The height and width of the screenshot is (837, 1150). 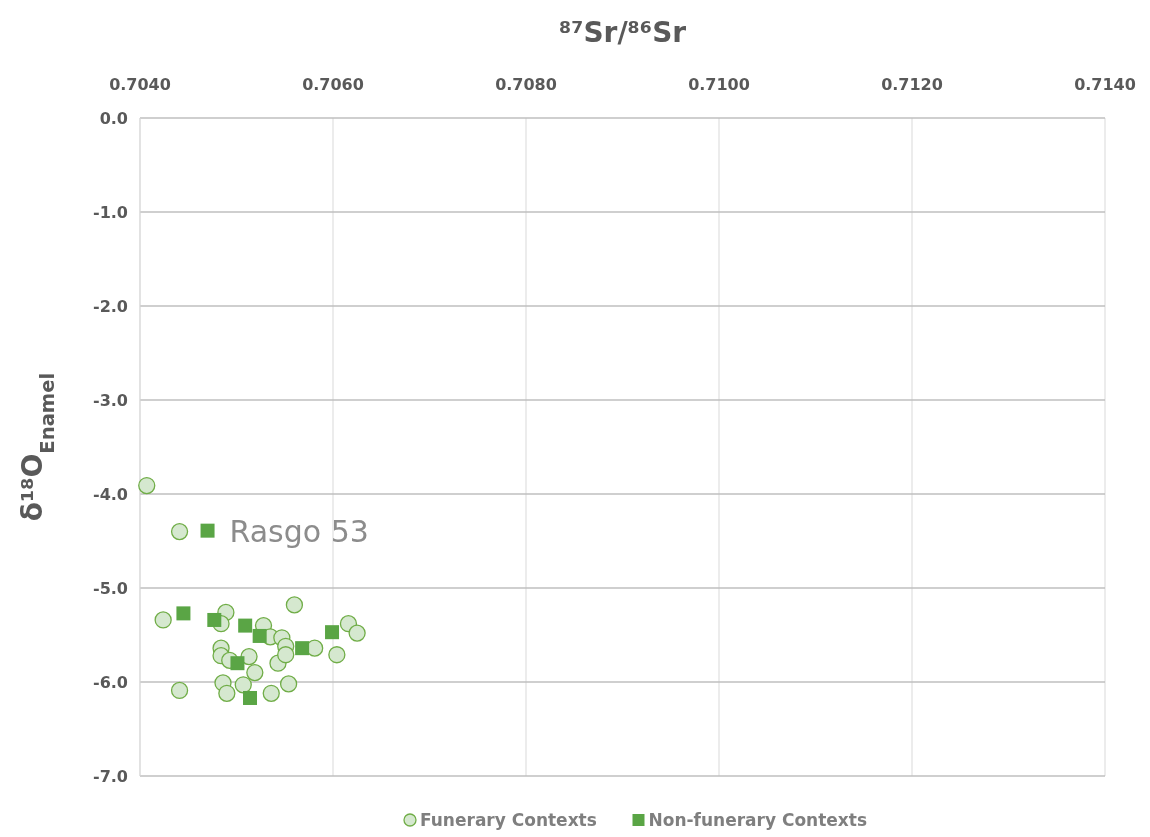 I want to click on x-tick-label: 0.7100, so click(x=719, y=84).